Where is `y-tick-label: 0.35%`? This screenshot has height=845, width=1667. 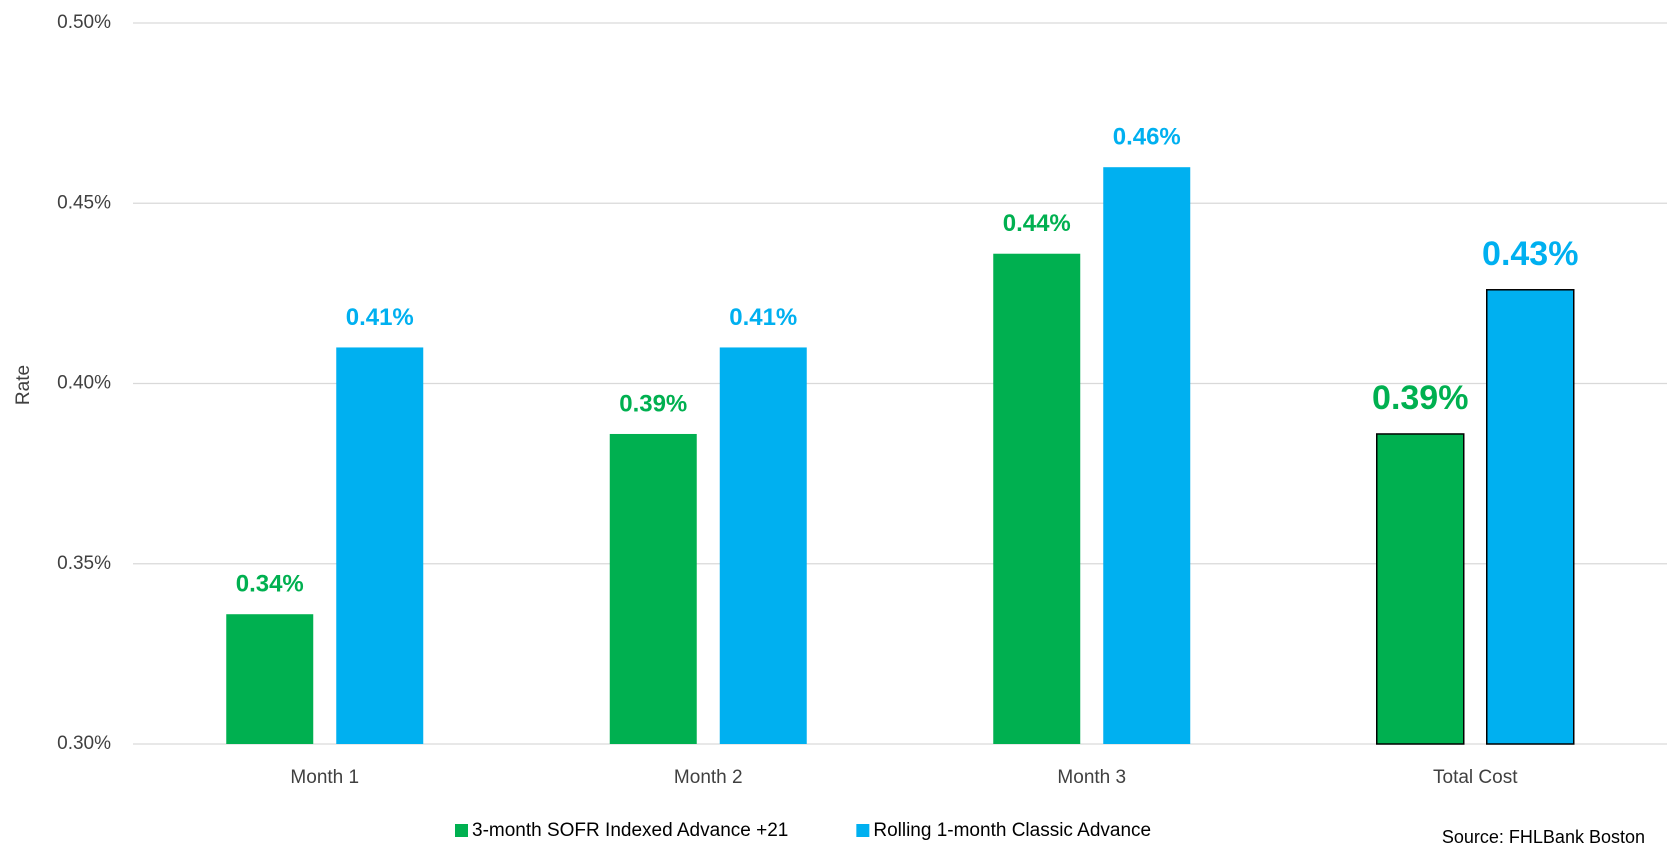 y-tick-label: 0.35% is located at coordinates (84, 563).